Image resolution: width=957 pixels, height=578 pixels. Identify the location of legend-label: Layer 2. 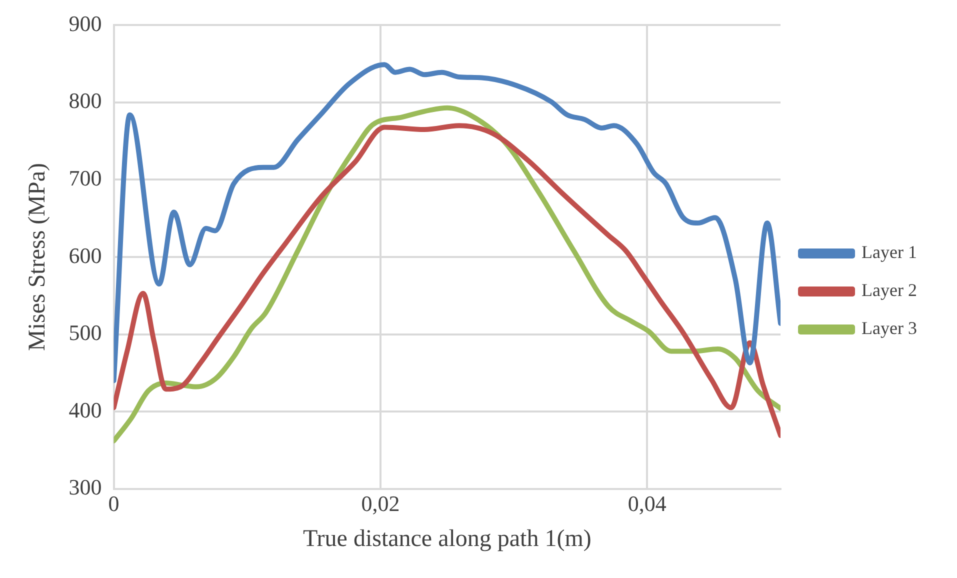
(889, 290).